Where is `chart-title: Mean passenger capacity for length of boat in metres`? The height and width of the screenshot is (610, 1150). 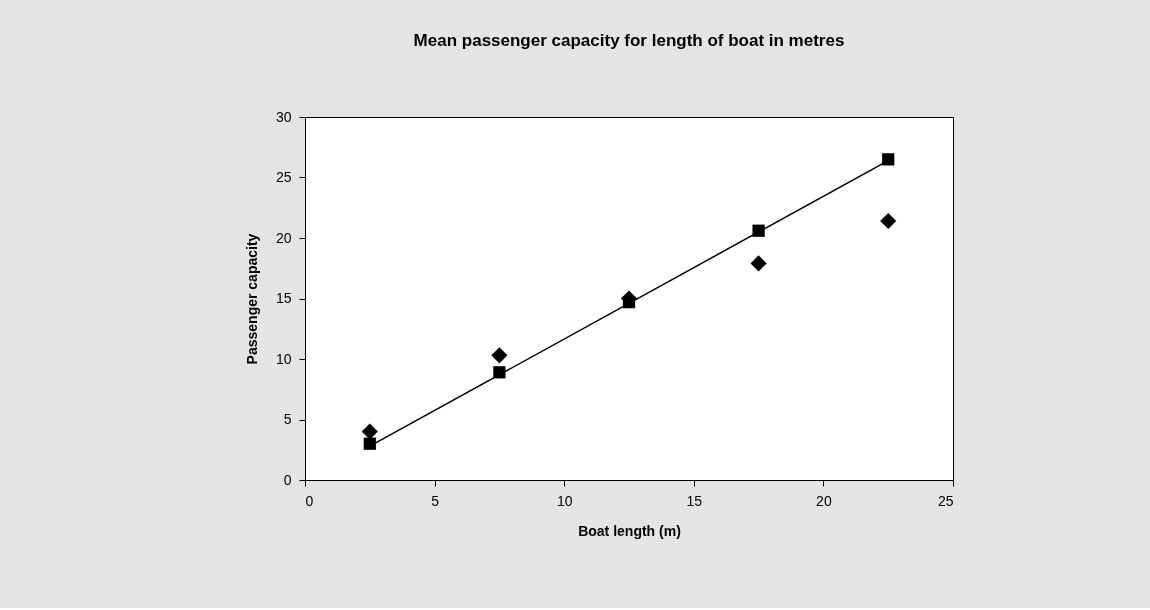
chart-title: Mean passenger capacity for length of boat in metres is located at coordinates (629, 40).